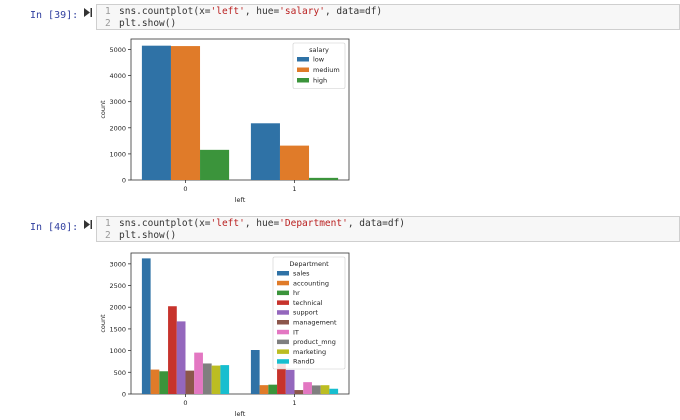 Image resolution: width=680 pixels, height=420 pixels. I want to click on legend-label-accounting: accounting, so click(311, 283).